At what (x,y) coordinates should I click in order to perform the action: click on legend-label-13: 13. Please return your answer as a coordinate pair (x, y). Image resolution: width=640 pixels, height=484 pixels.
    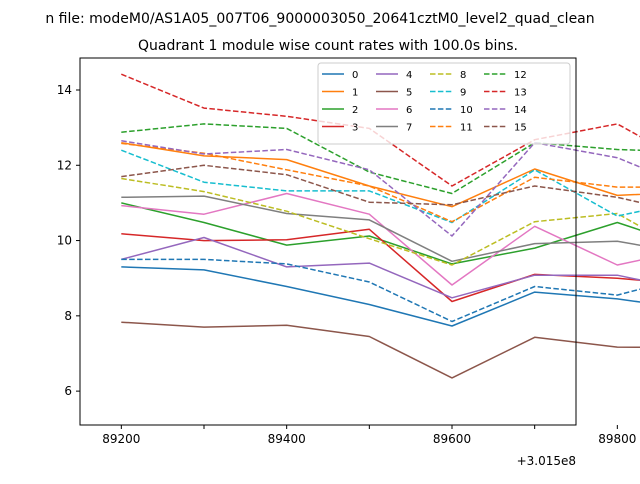
    Looking at the image, I should click on (520, 93).